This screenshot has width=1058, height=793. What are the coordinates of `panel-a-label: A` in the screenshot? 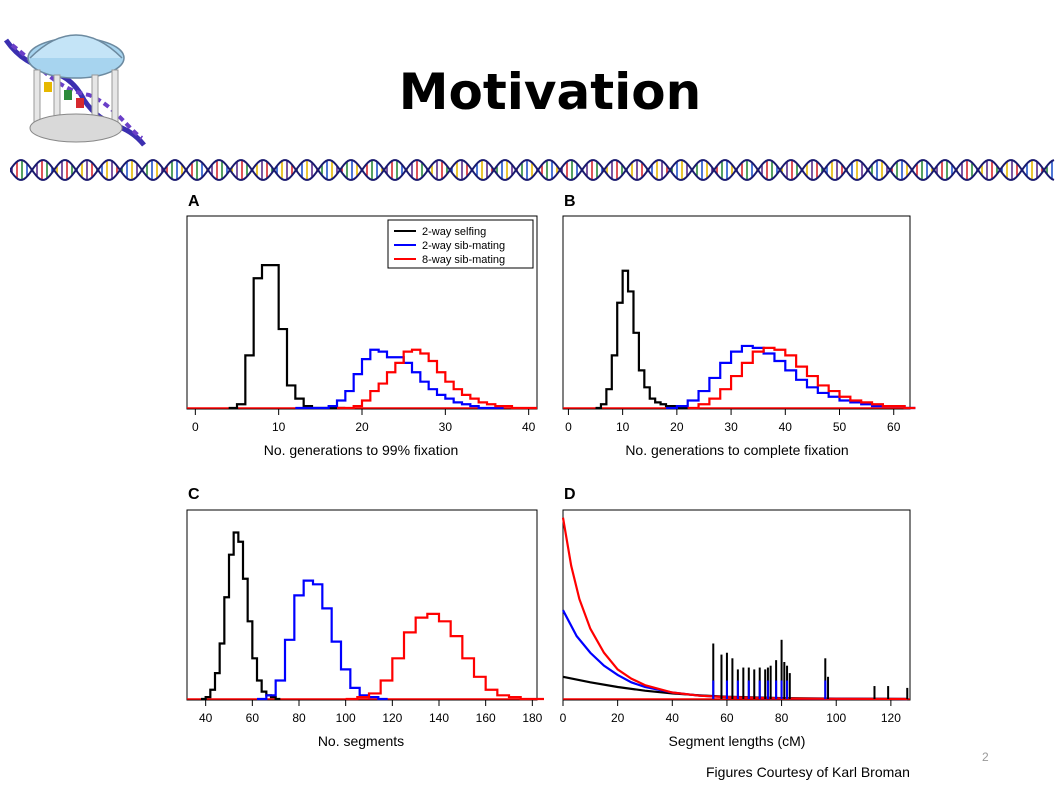 It's located at (194, 201).